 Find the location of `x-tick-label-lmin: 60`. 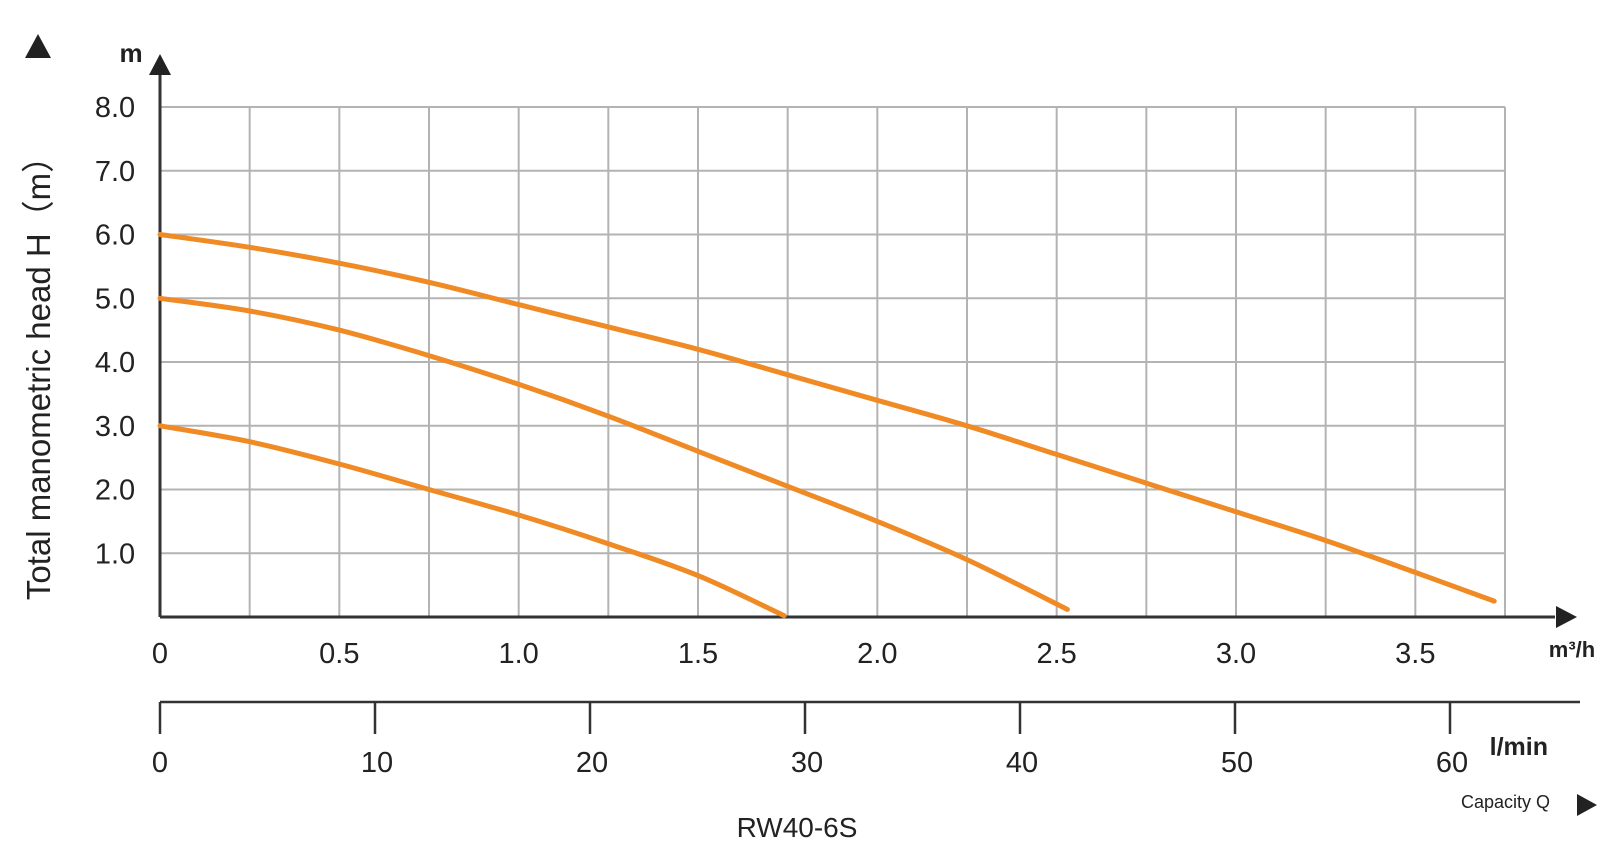

x-tick-label-lmin: 60 is located at coordinates (1452, 763).